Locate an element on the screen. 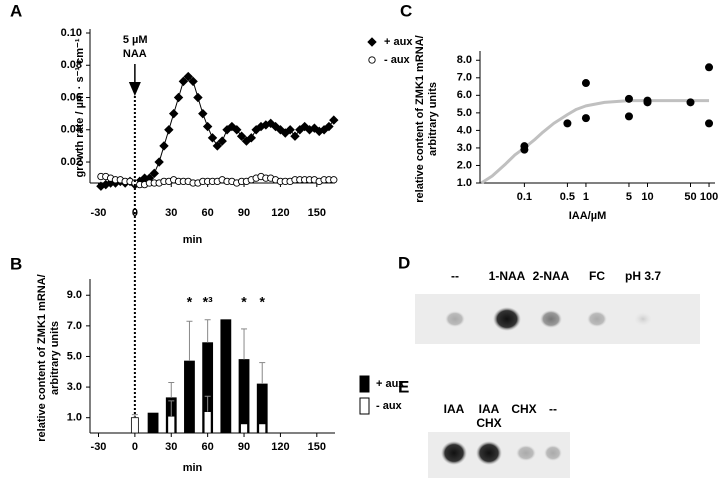 The height and width of the screenshot is (487, 724). y-tick-label: 8.0 is located at coordinates (464, 60).